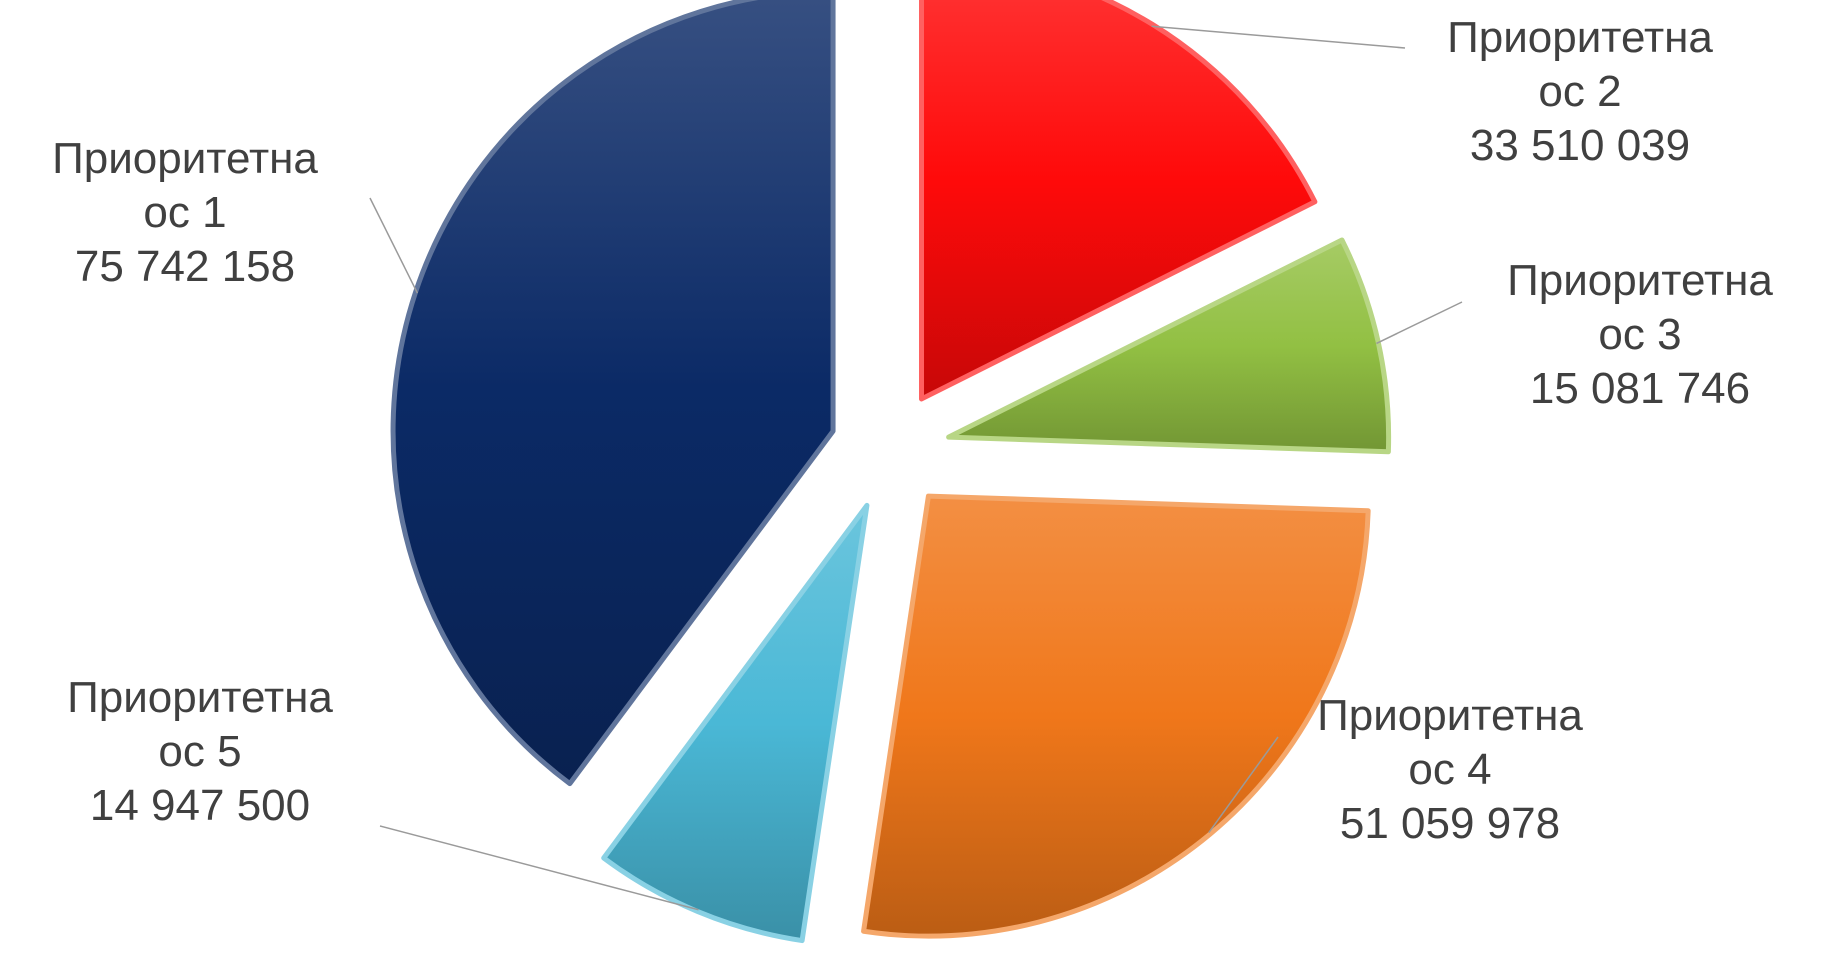  Describe the element at coordinates (1450, 769) in the screenshot. I see `data-label-3: Приоритетна ос 4 51 059 978` at that location.